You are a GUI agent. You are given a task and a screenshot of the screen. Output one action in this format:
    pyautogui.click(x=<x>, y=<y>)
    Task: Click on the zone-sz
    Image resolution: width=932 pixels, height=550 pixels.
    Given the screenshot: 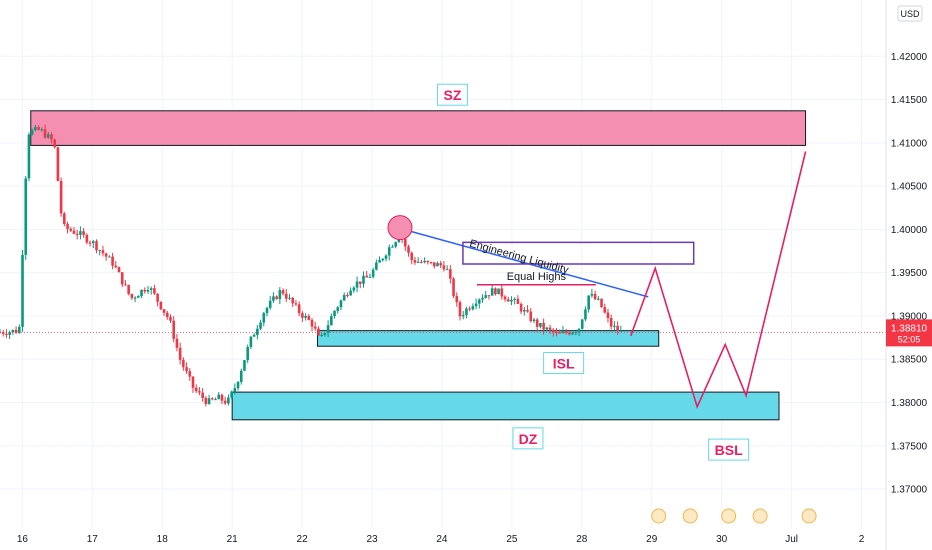 What is the action you would take?
    pyautogui.click(x=418, y=128)
    